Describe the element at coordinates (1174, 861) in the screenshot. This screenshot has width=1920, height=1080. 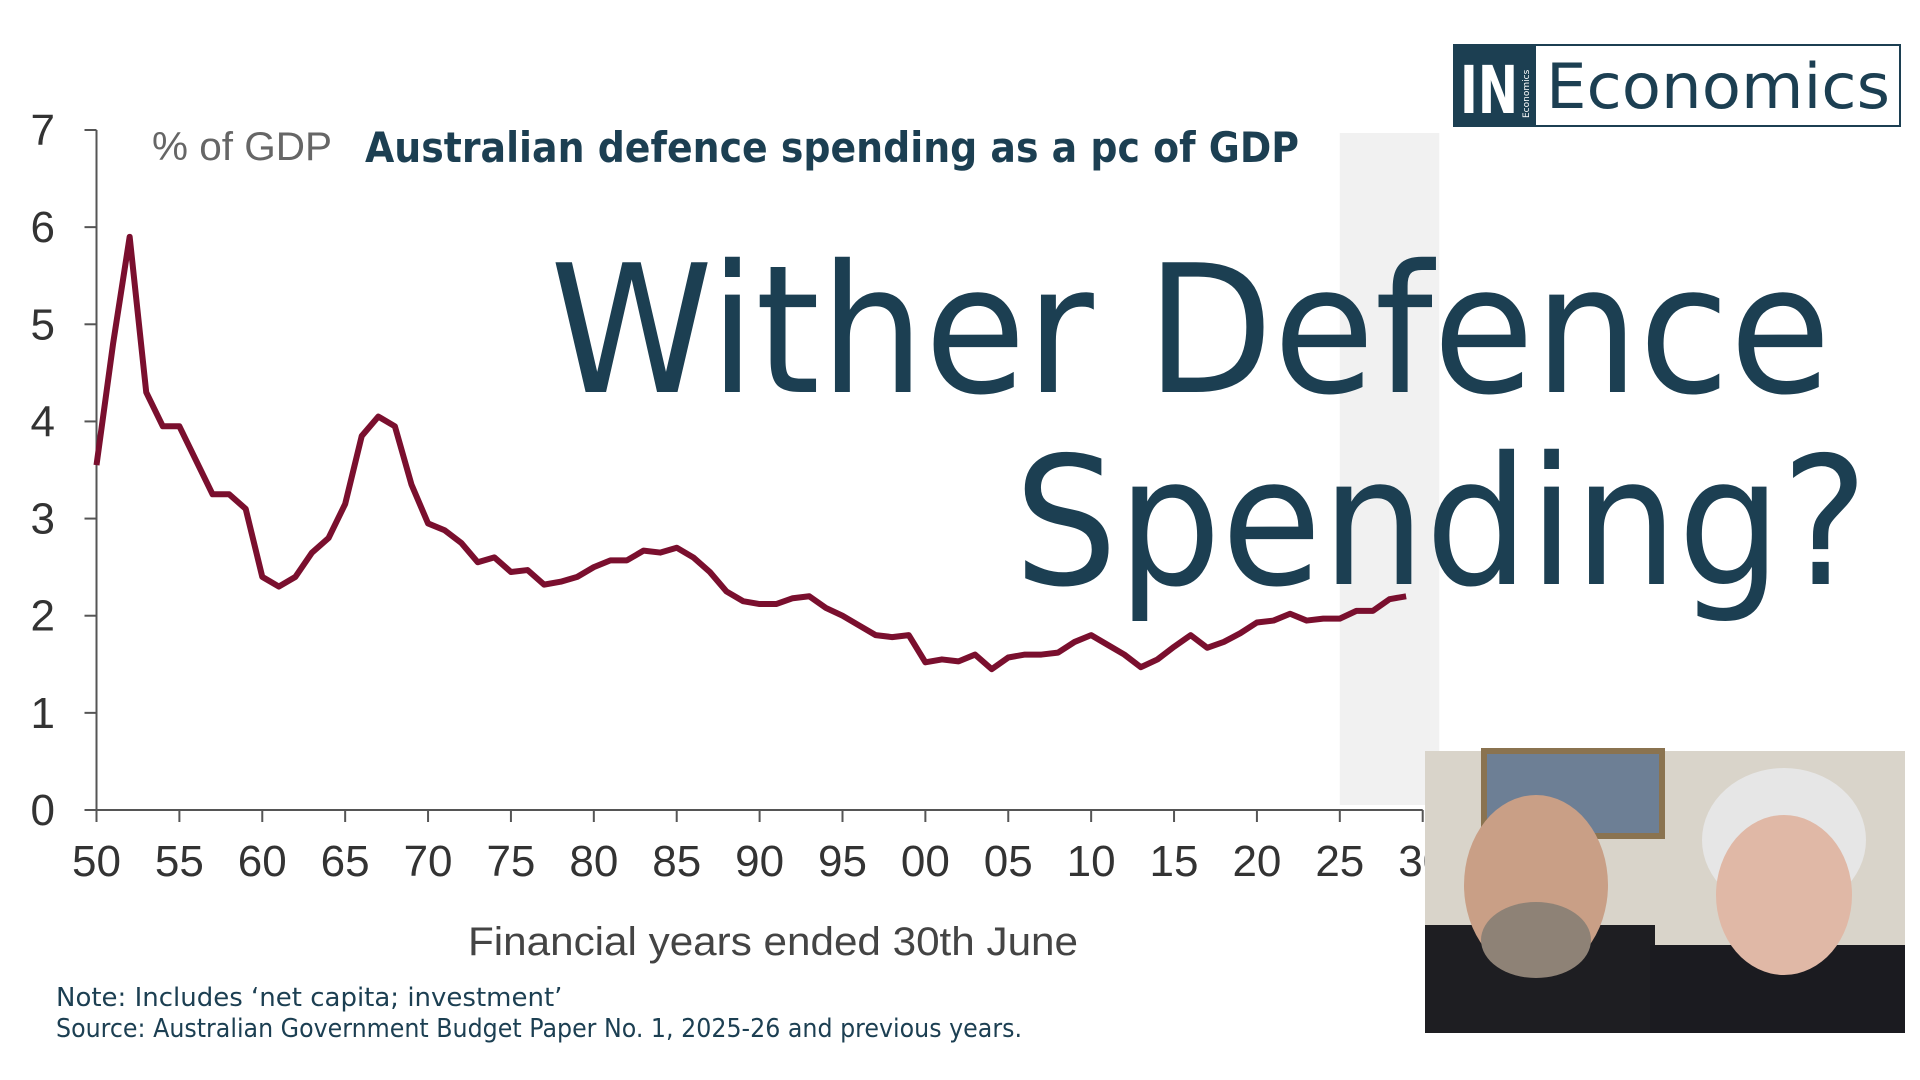
I see `x-tick-label: 15` at that location.